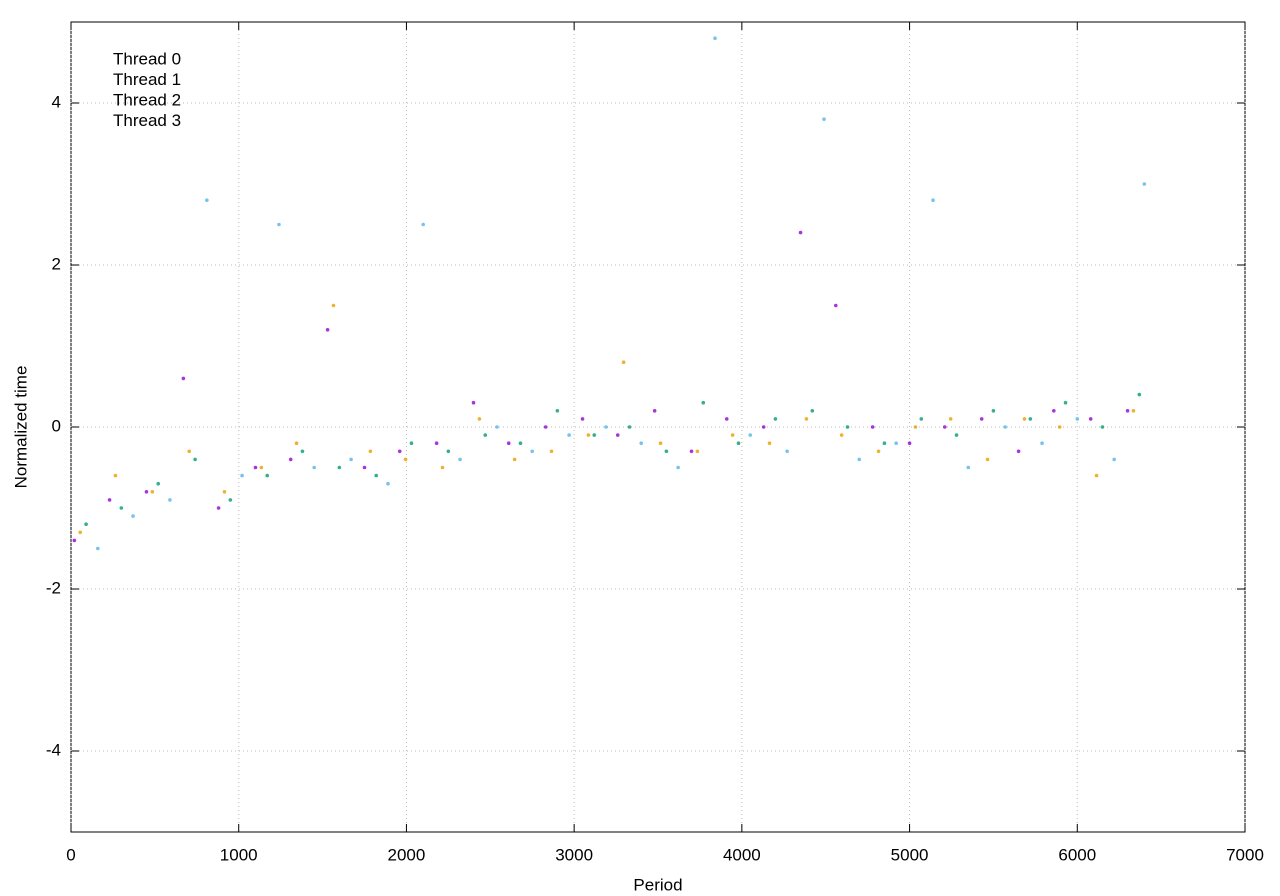 The width and height of the screenshot is (1280, 896). I want to click on x-axis-label: Period, so click(657, 884).